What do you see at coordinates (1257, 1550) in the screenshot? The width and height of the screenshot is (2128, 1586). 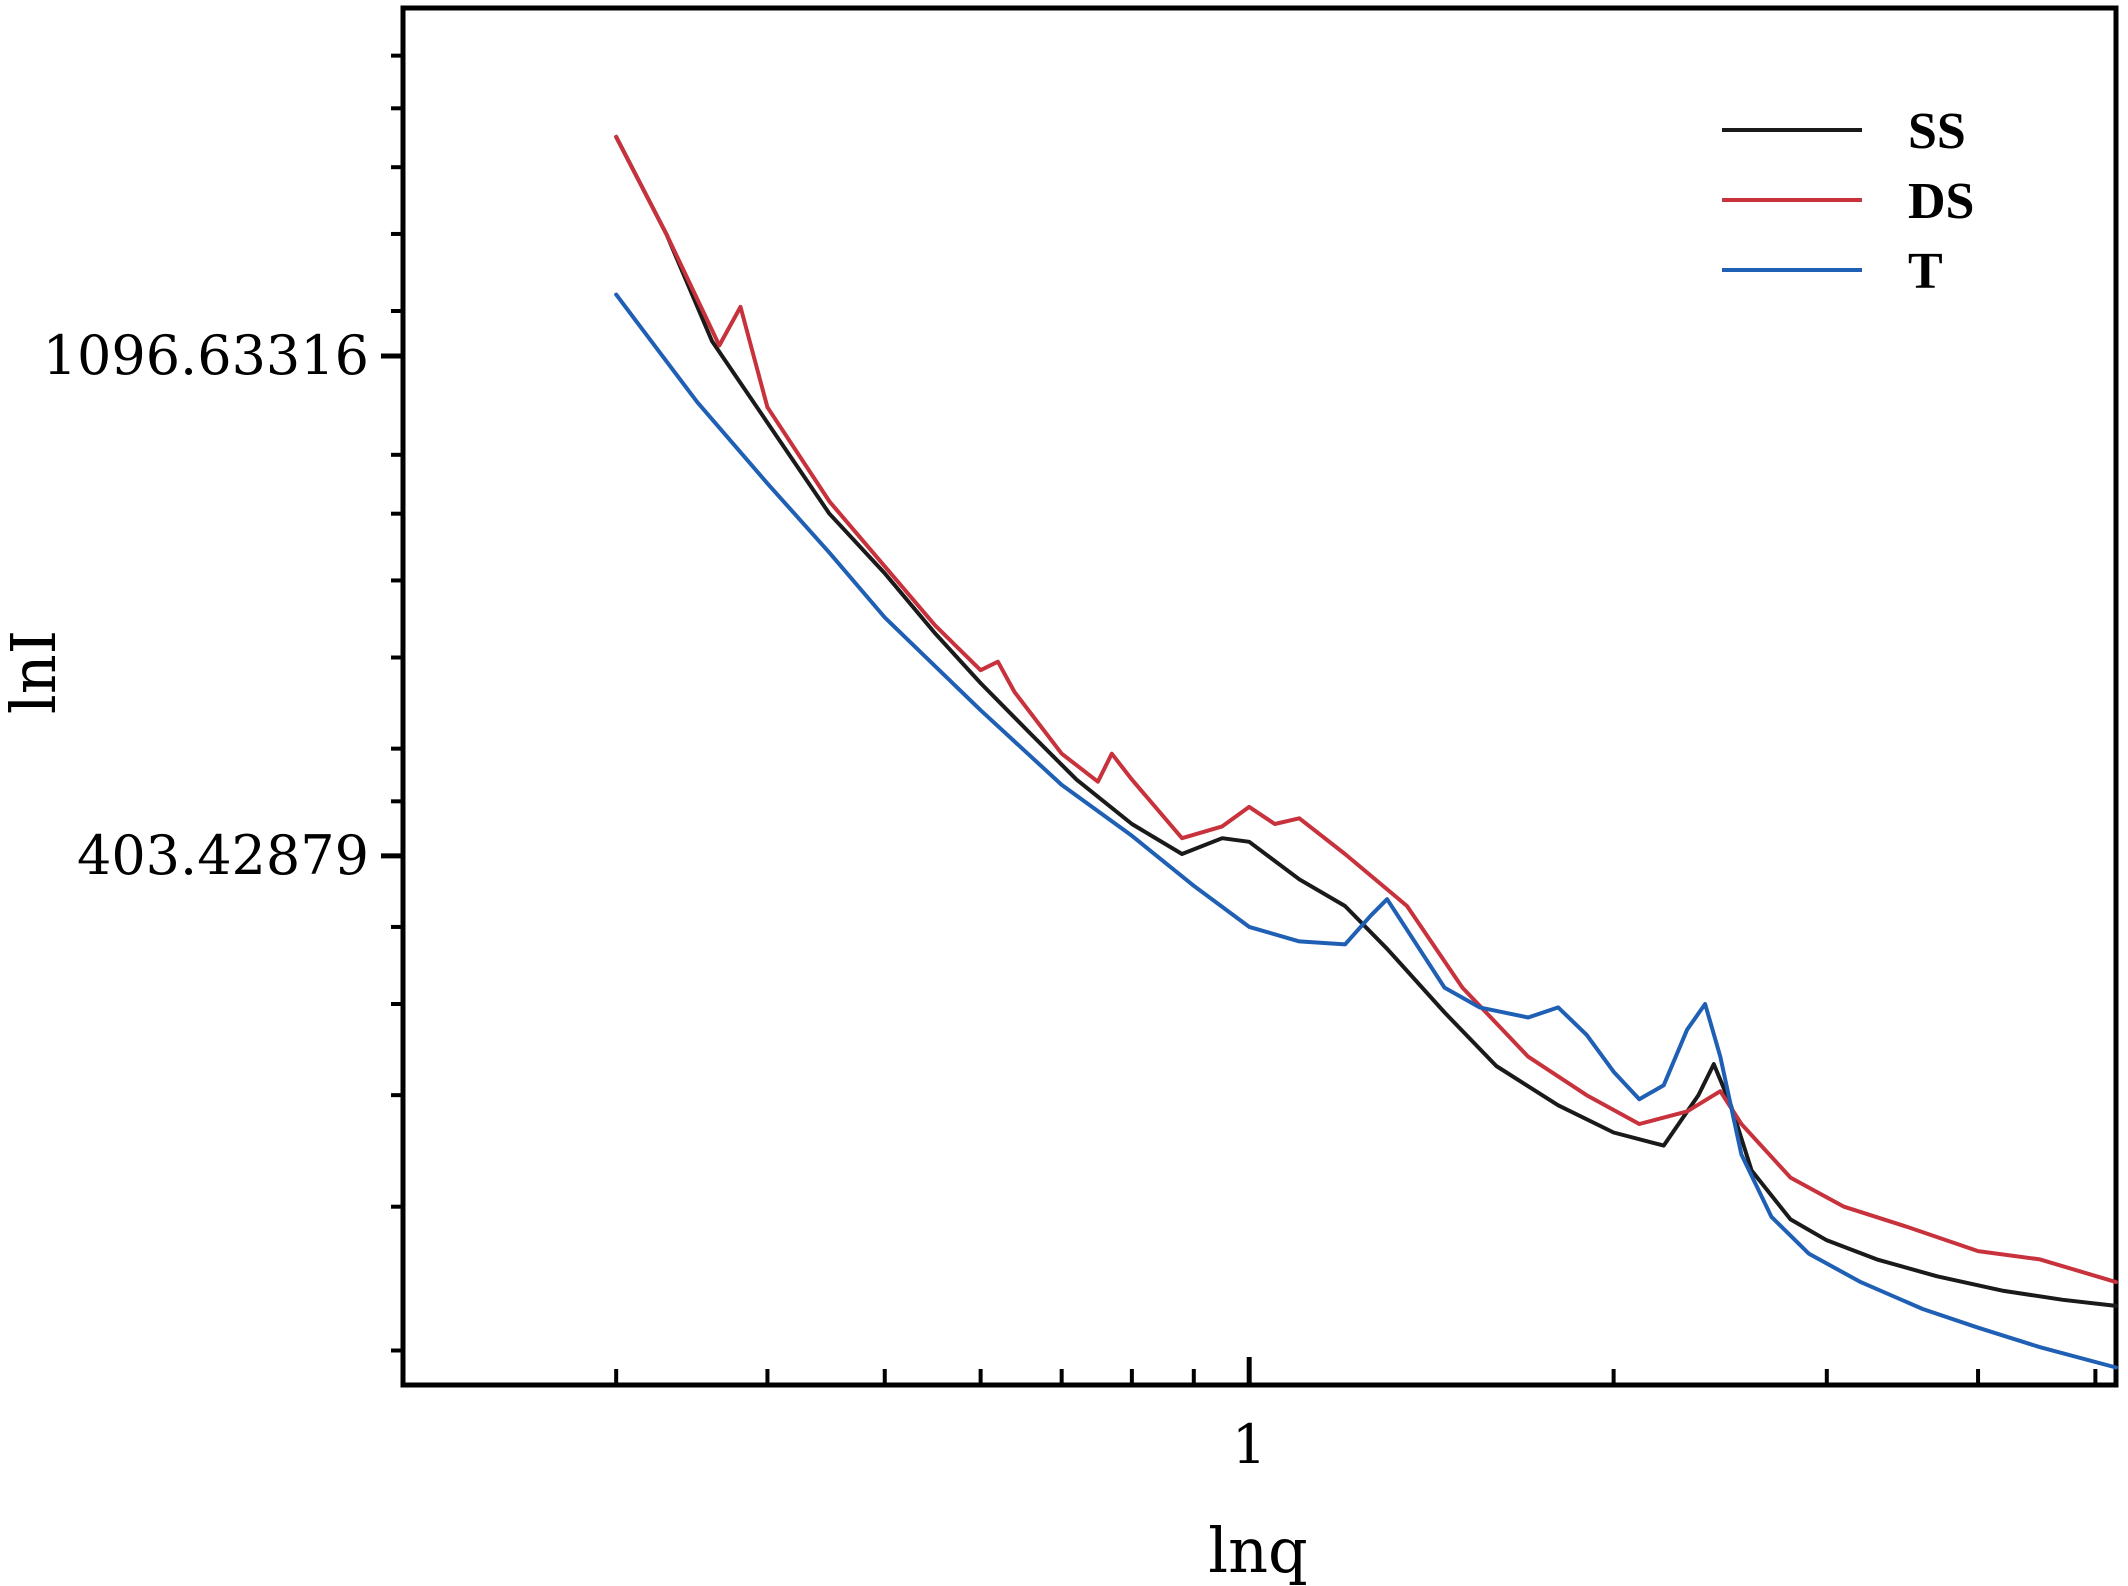 I see `x-axis-title: lnq` at bounding box center [1257, 1550].